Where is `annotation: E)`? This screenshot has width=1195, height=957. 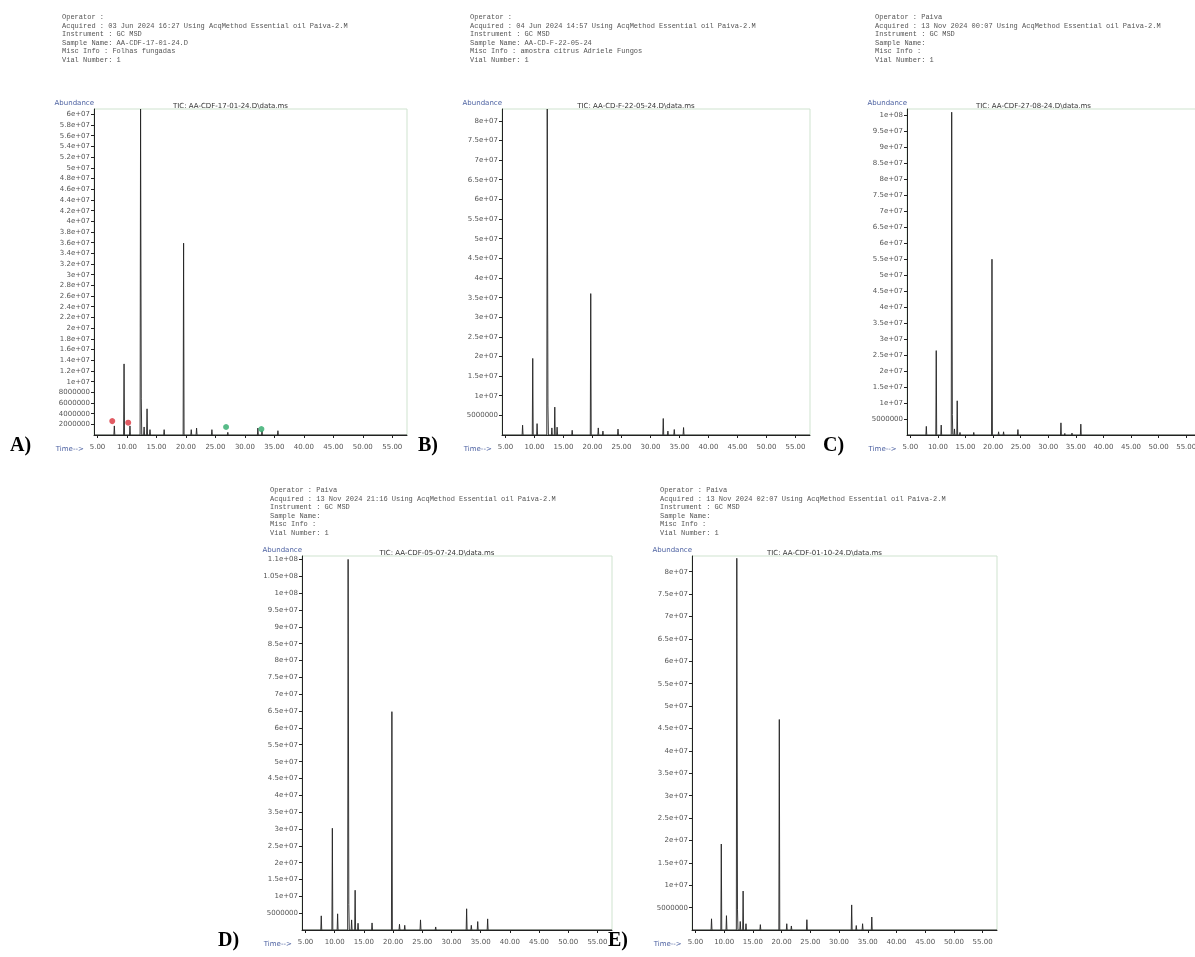 annotation: E) is located at coordinates (618, 939).